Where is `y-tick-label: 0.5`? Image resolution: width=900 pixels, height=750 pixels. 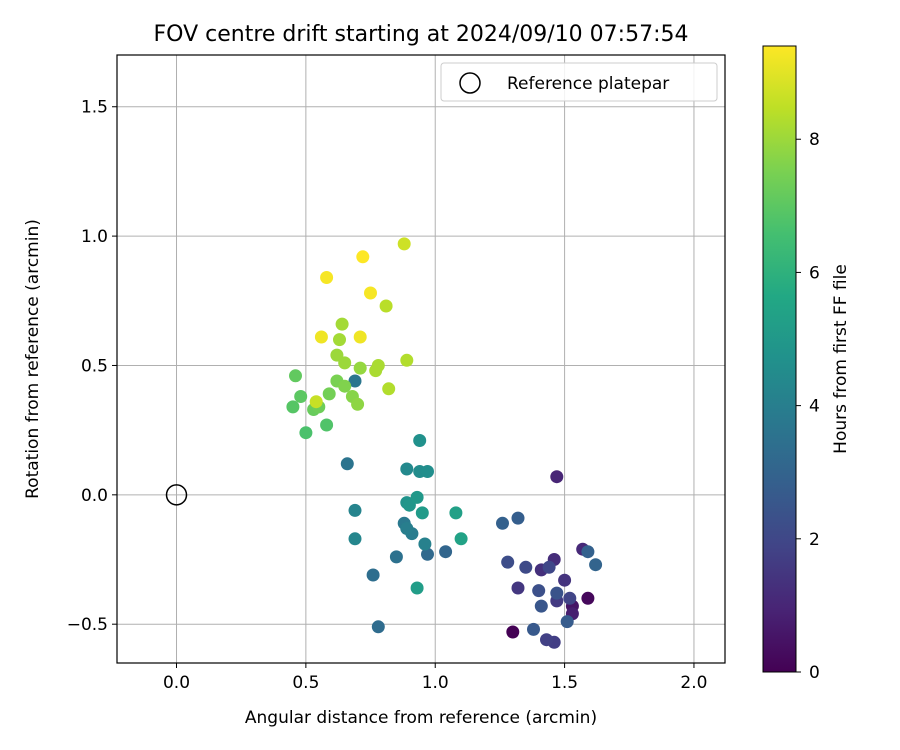 y-tick-label: 0.5 is located at coordinates (94, 366).